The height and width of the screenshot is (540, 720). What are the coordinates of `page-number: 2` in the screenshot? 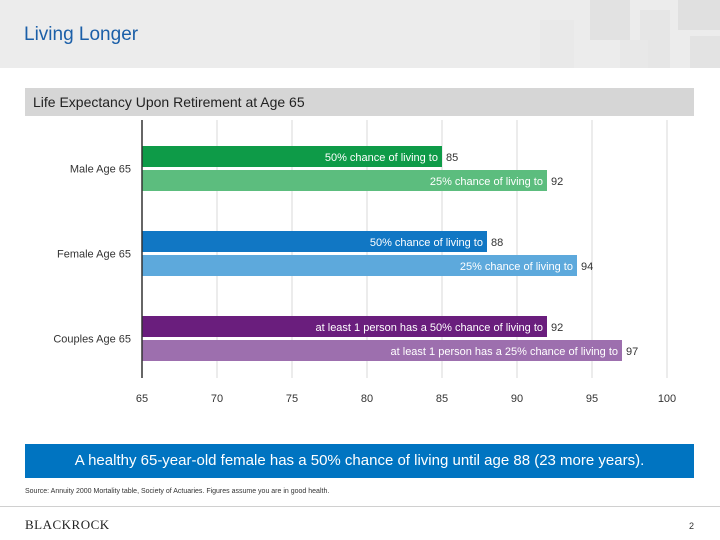 It's located at (691, 526).